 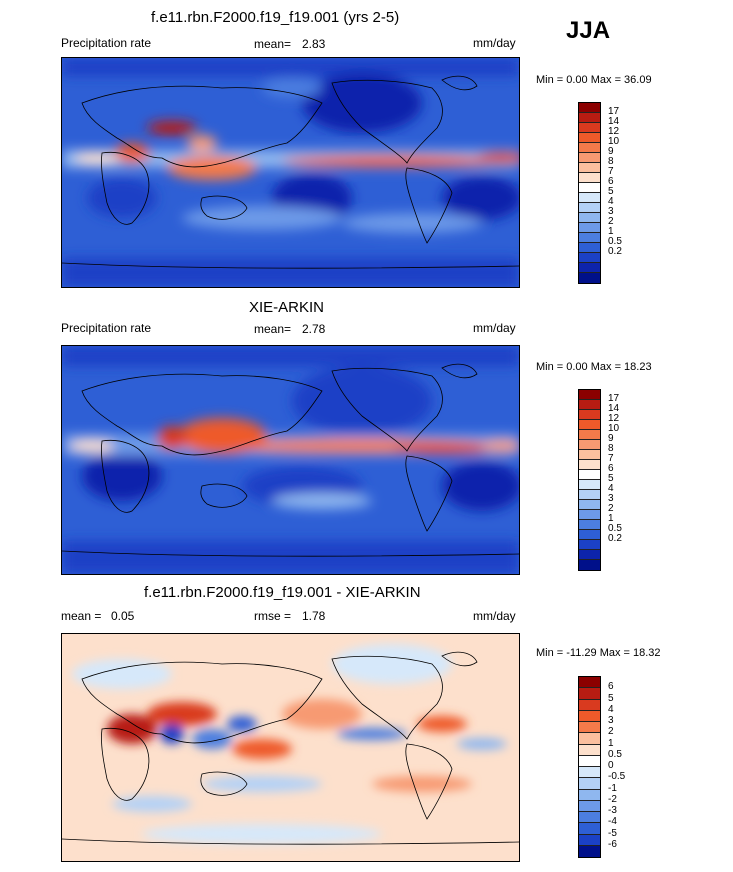 I want to click on panel-1-minmax: Min = 0.00 Max = 36.09, so click(x=594, y=80).